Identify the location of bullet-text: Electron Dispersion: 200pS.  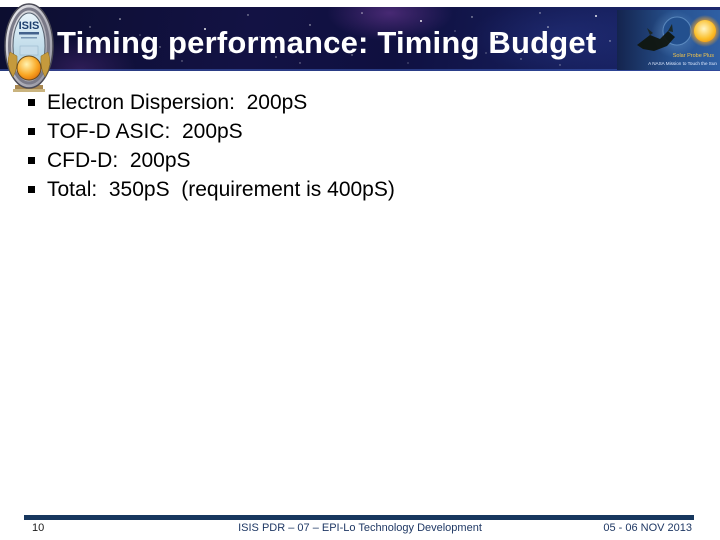
(177, 102).